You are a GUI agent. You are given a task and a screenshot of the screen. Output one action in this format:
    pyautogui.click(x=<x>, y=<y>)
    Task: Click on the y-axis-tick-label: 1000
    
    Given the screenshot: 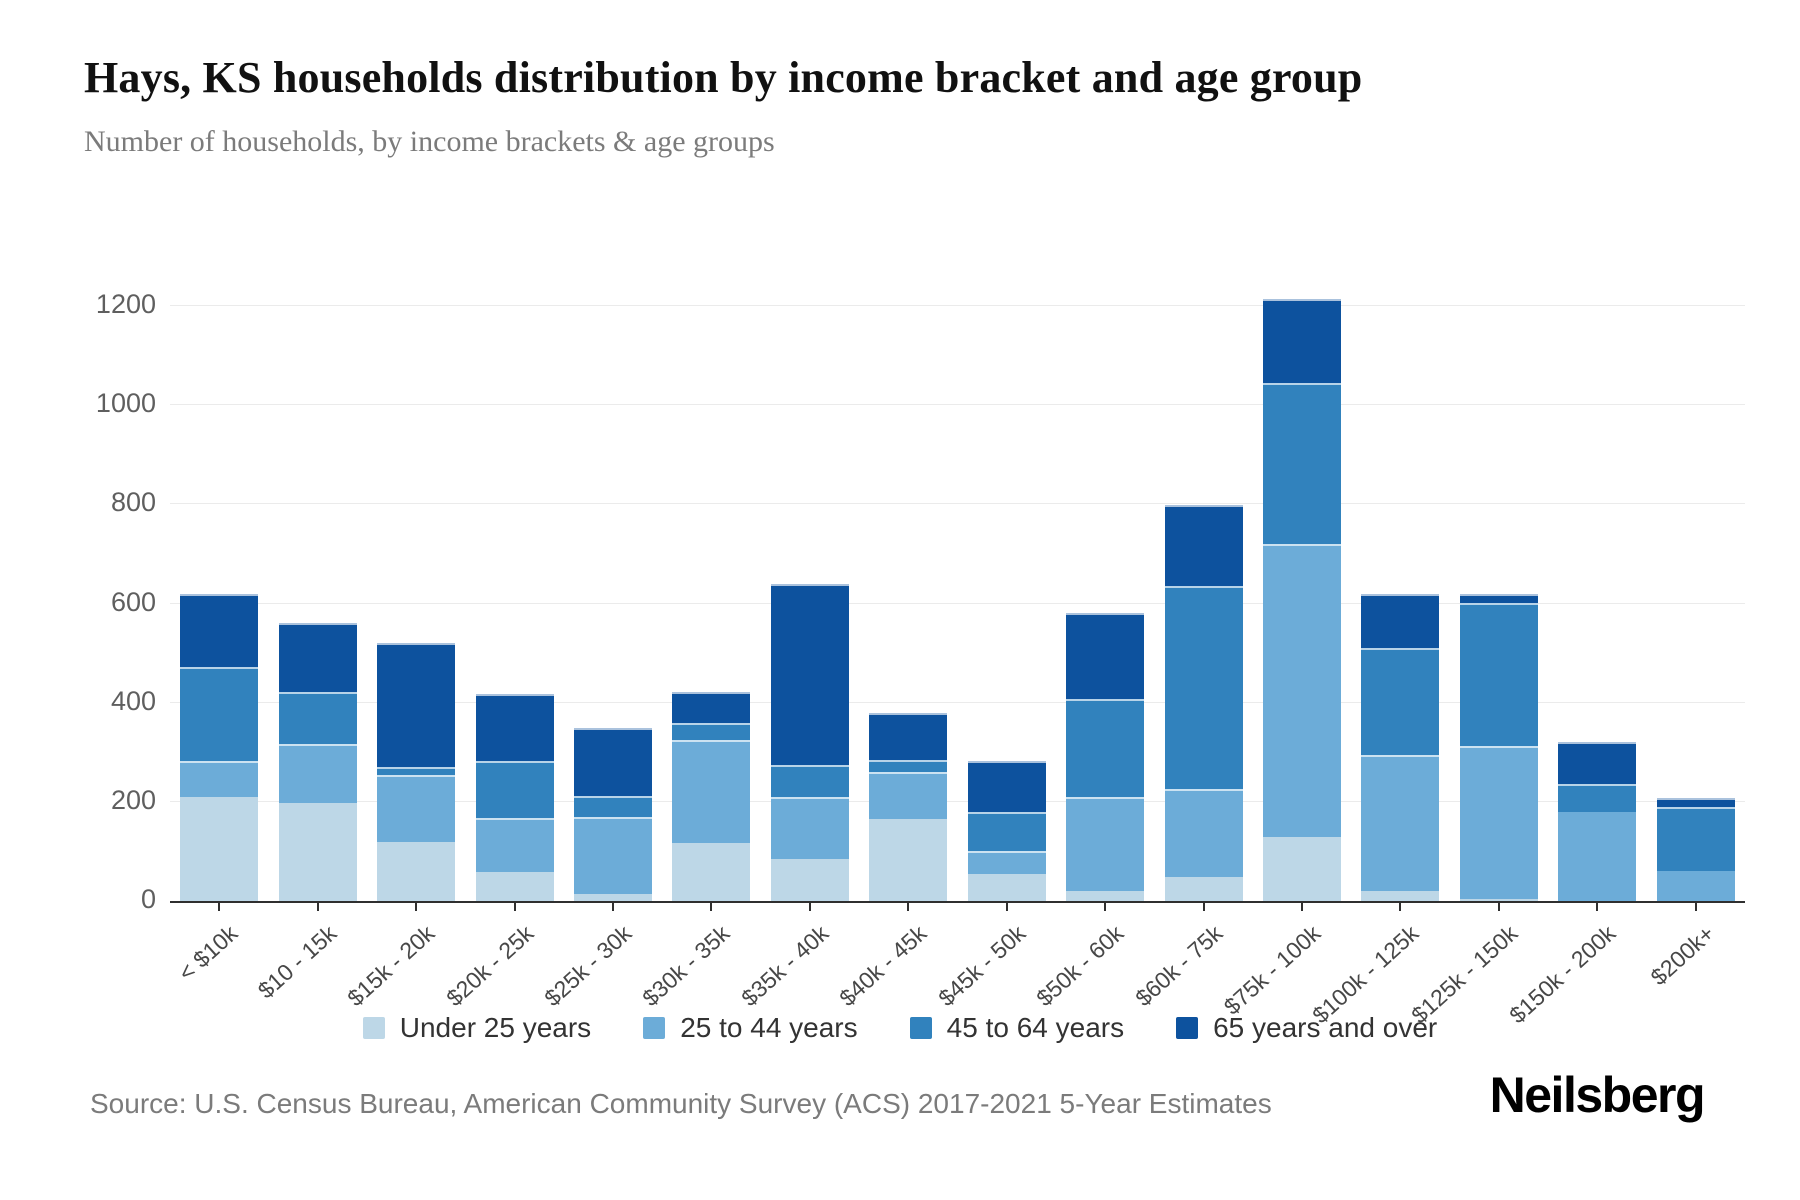 What is the action you would take?
    pyautogui.click(x=125, y=403)
    